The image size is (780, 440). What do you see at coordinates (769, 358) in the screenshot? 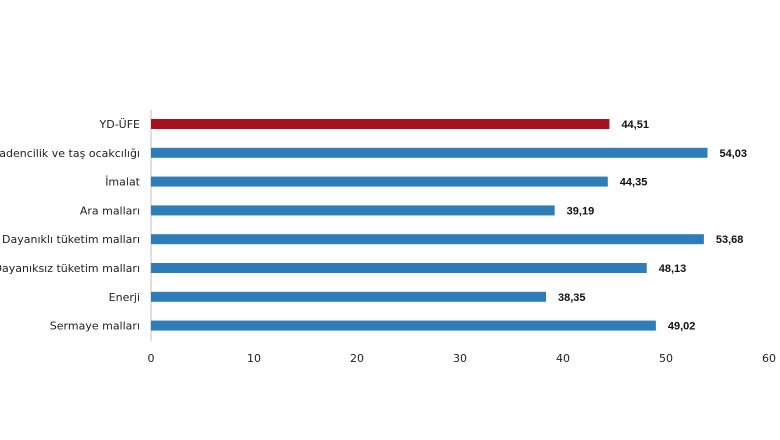
I see `x-tick-label-60: 60` at bounding box center [769, 358].